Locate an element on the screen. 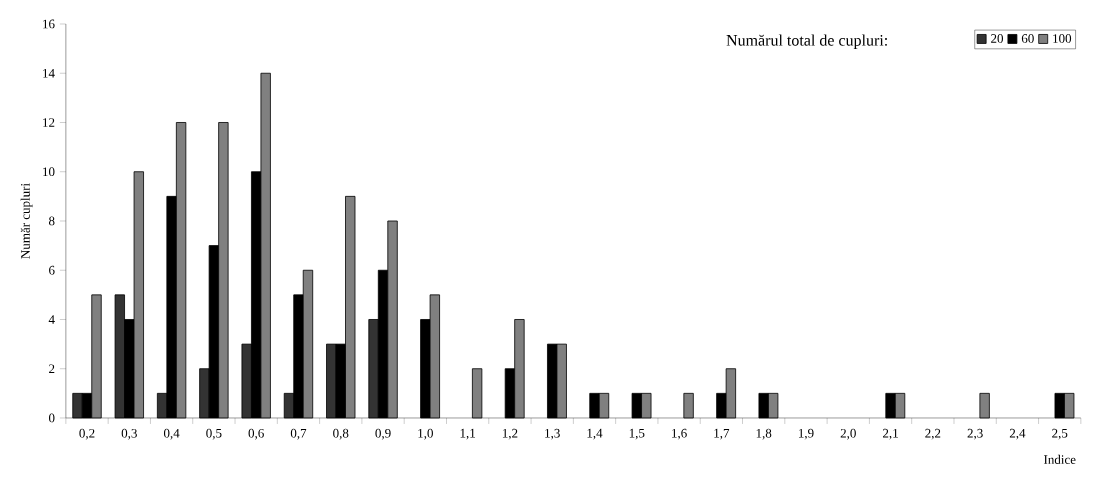  x-tick-label: 2,5 is located at coordinates (1060, 434).